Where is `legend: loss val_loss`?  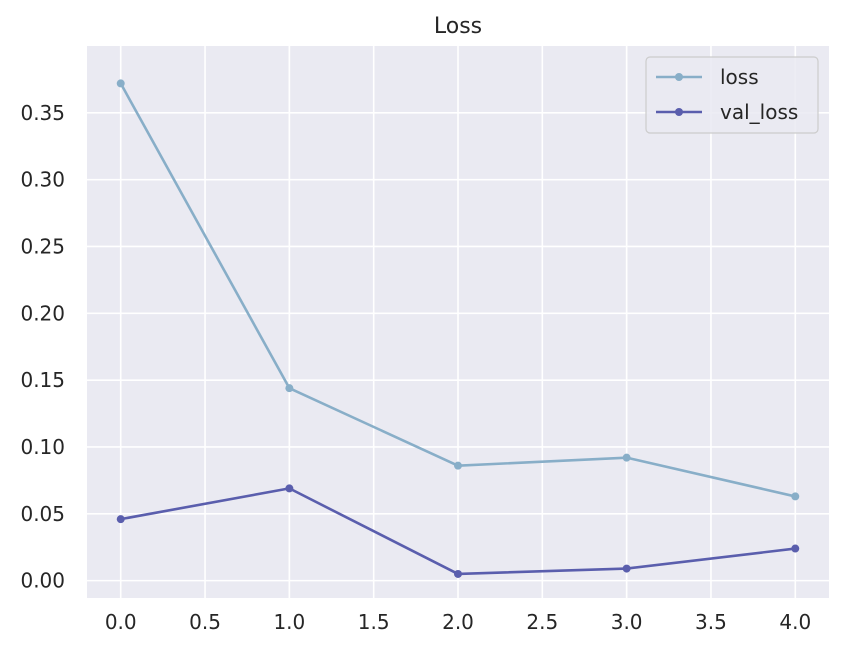 legend: loss val_loss is located at coordinates (732, 95).